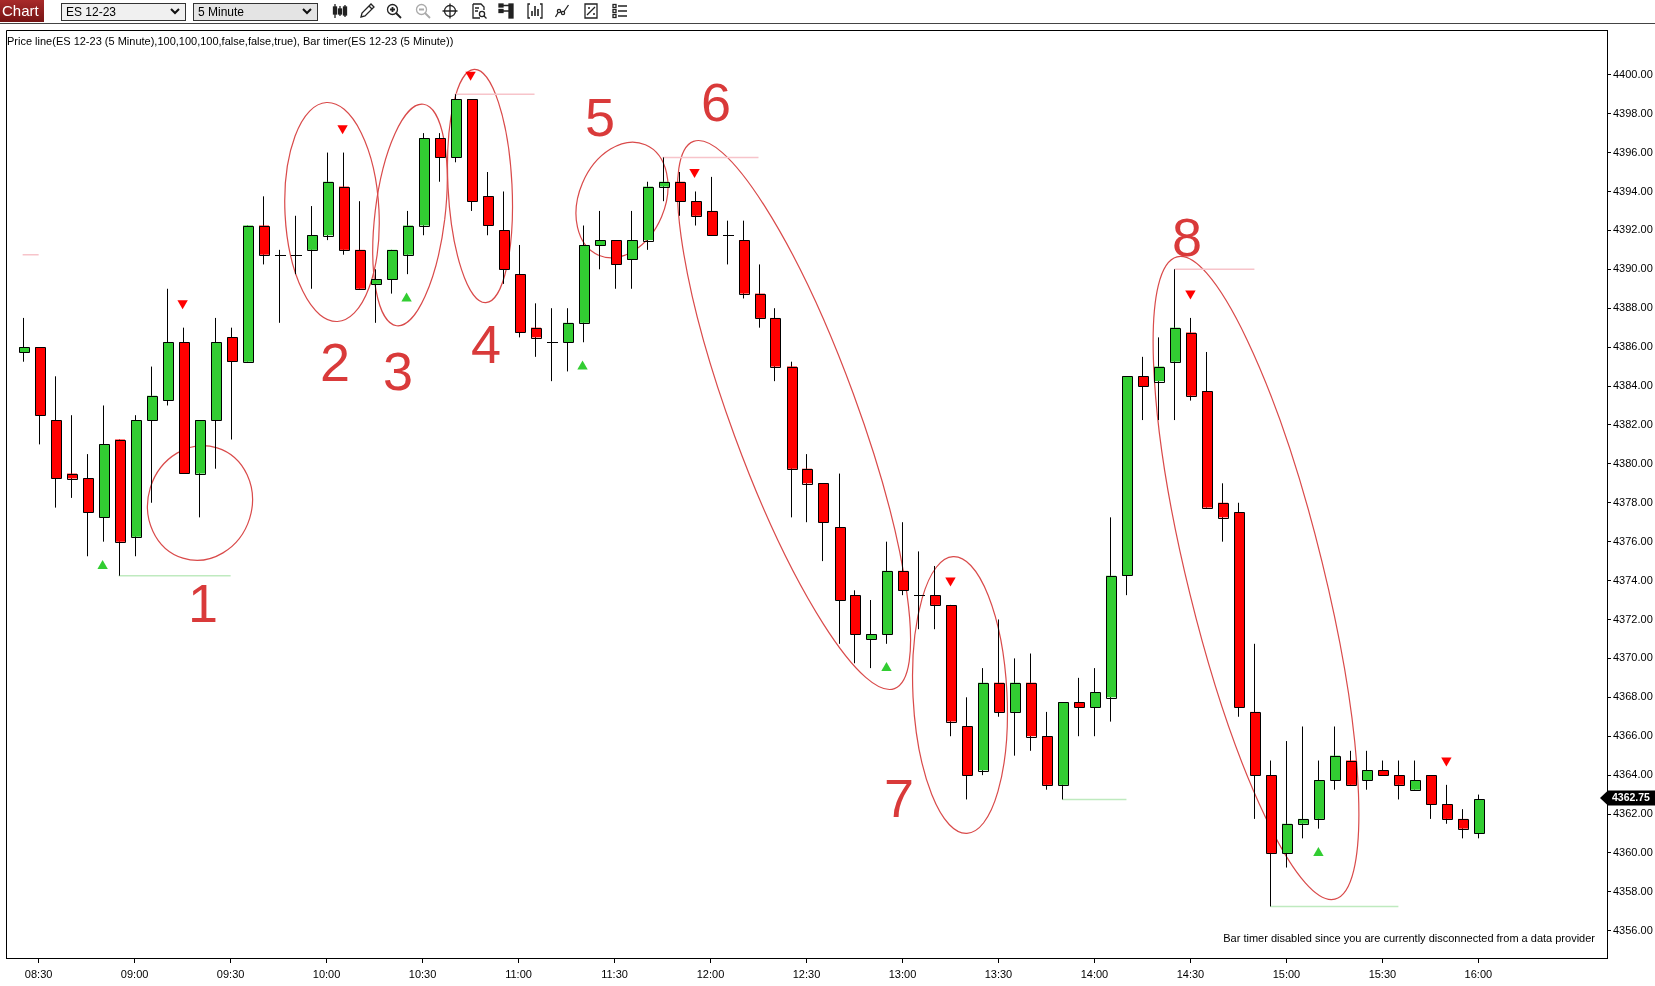  Describe the element at coordinates (38, 973) in the screenshot. I see `x-tick-label: 08:30` at that location.